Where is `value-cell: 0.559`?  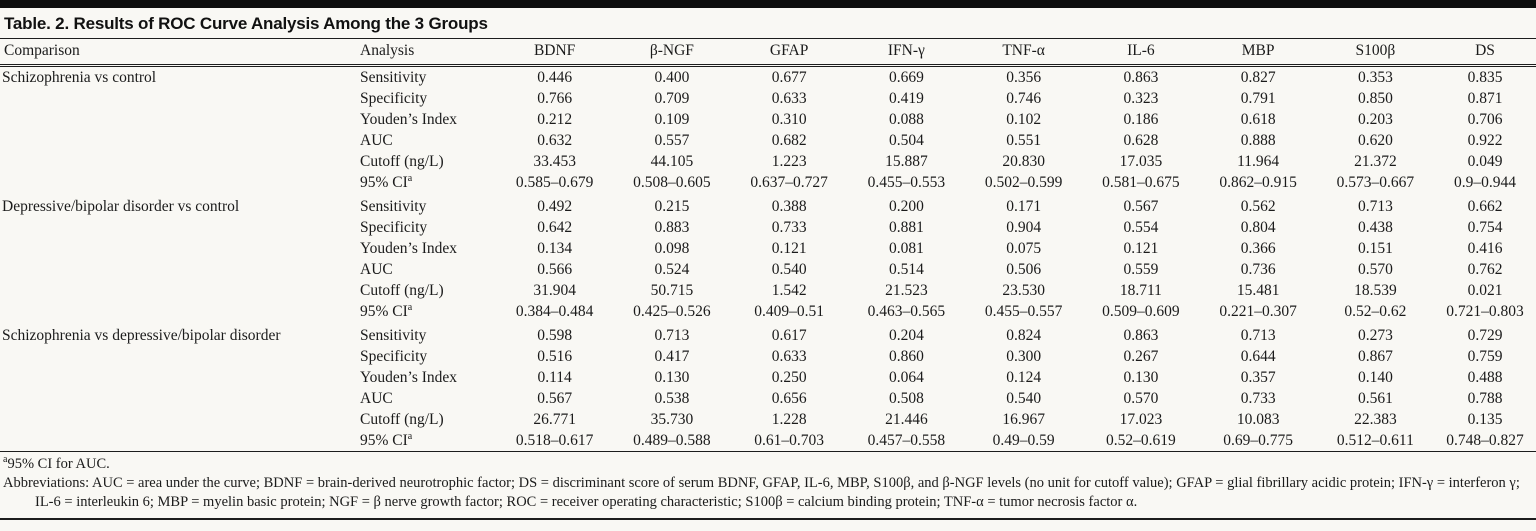 value-cell: 0.559 is located at coordinates (1141, 269).